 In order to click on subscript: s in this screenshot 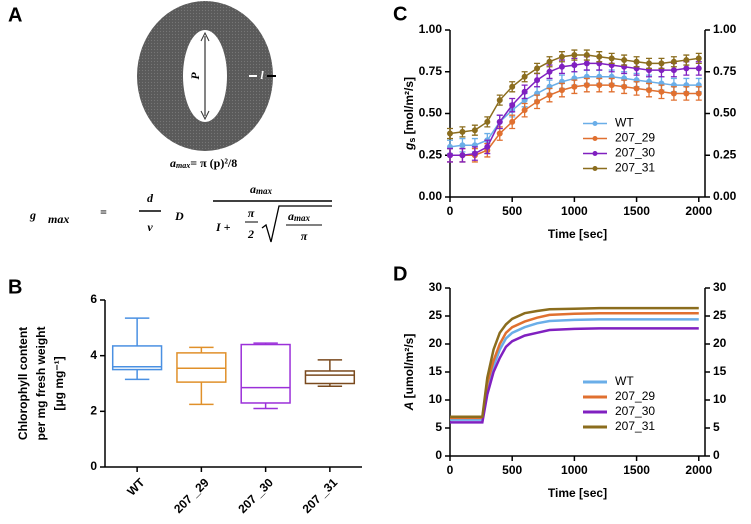, I will do `click(412, 140)`.